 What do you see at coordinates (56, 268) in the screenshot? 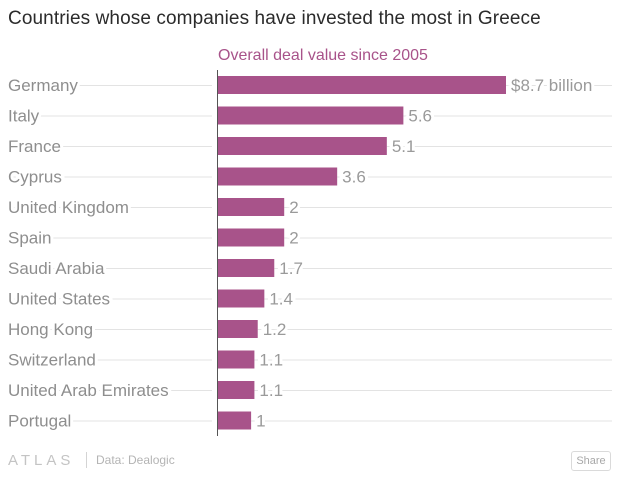
I see `category-label: Saudi Arabia` at bounding box center [56, 268].